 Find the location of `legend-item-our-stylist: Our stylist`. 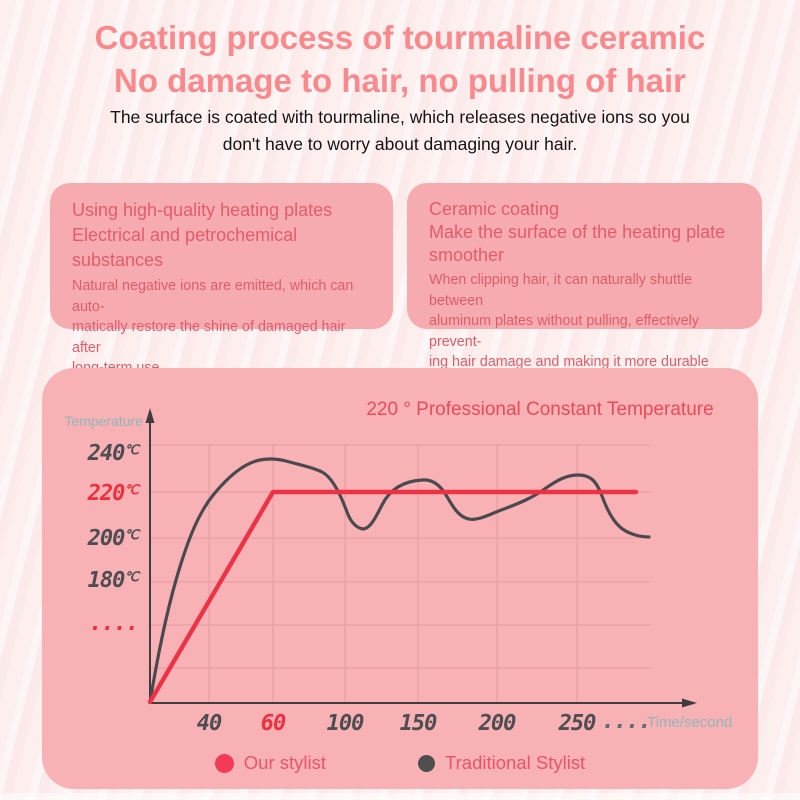

legend-item-our-stylist: Our stylist is located at coordinates (270, 763).